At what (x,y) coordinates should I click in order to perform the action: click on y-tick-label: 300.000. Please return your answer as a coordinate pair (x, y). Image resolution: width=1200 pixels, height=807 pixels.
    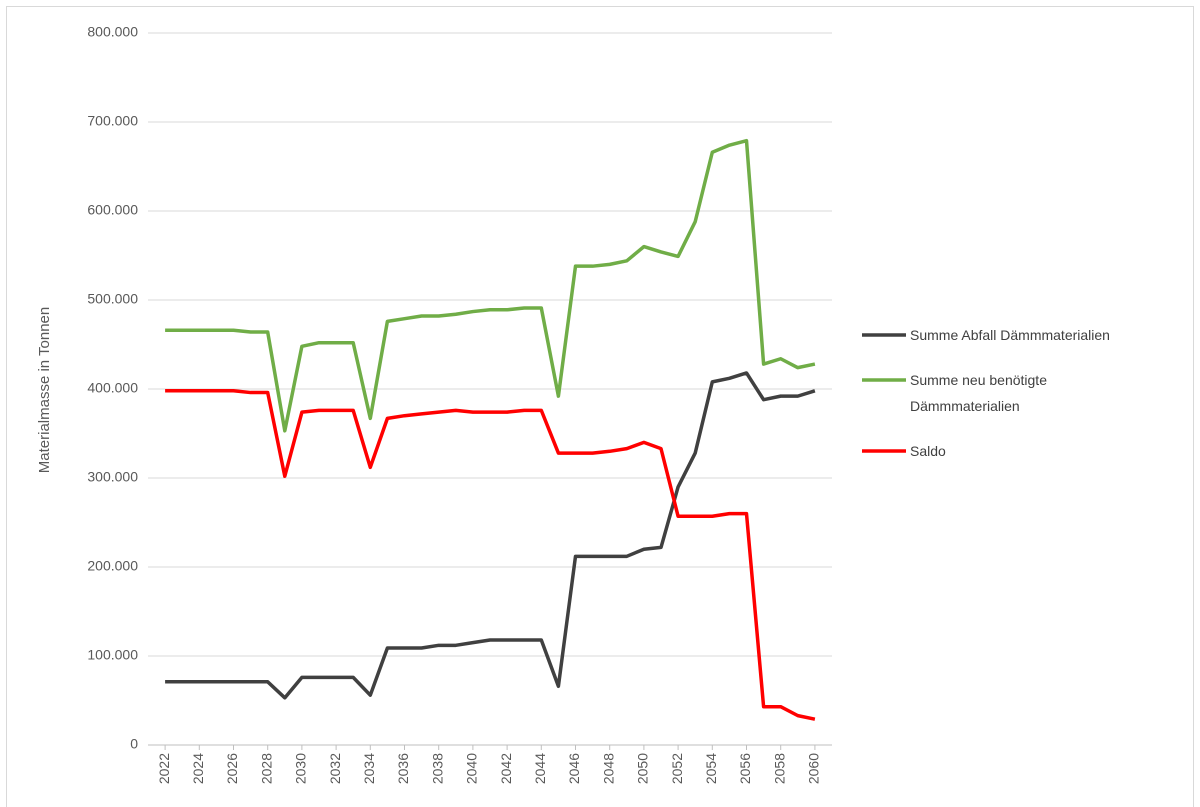
    Looking at the image, I should click on (112, 477).